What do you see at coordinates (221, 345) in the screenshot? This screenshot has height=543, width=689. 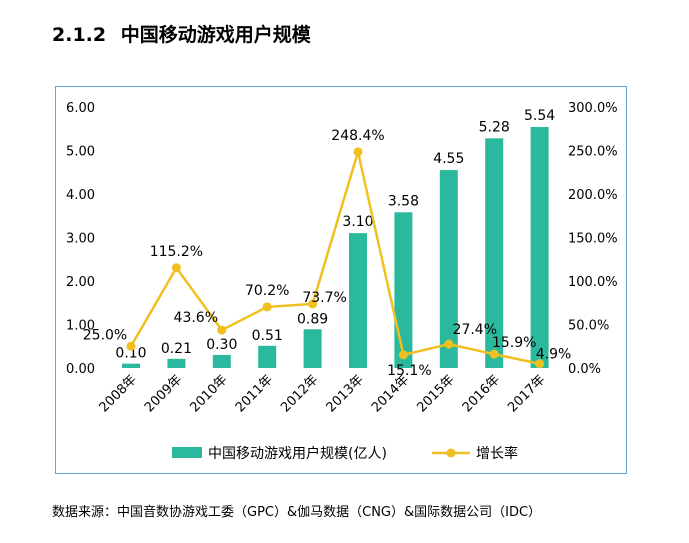 I see `bar-value-label: 0.30` at bounding box center [221, 345].